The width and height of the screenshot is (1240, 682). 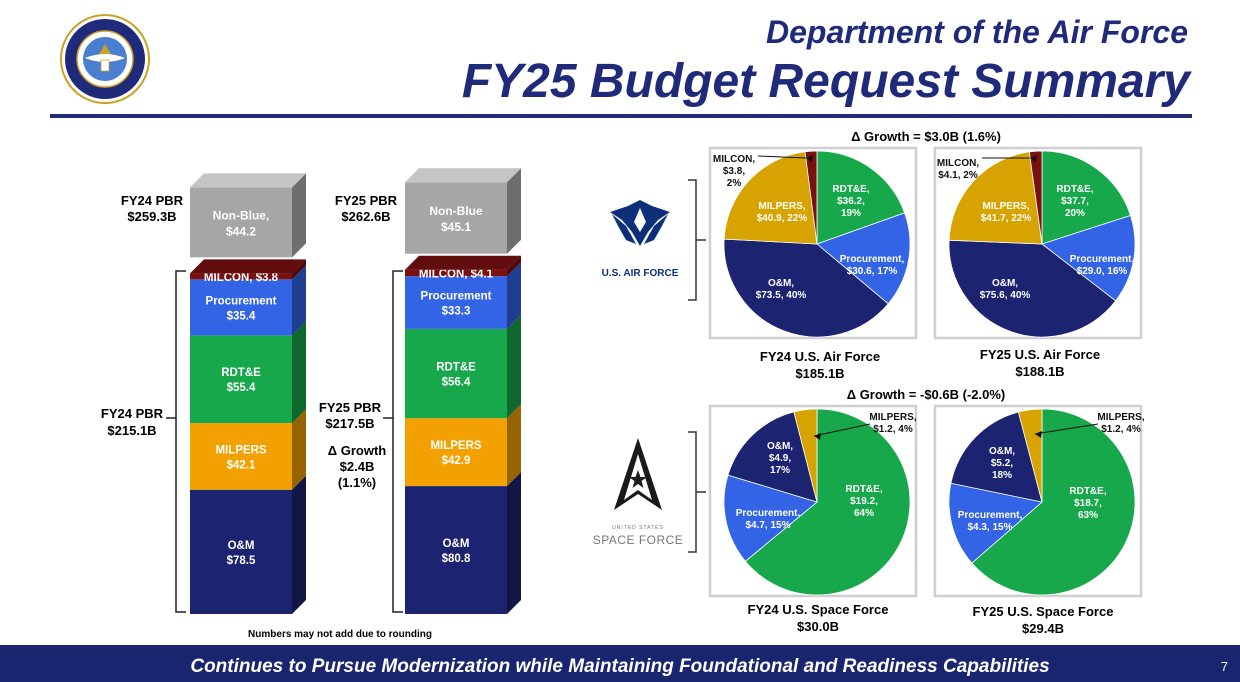 I want to click on bar-segment-rdtande-fy24-pbr, so click(x=241, y=379).